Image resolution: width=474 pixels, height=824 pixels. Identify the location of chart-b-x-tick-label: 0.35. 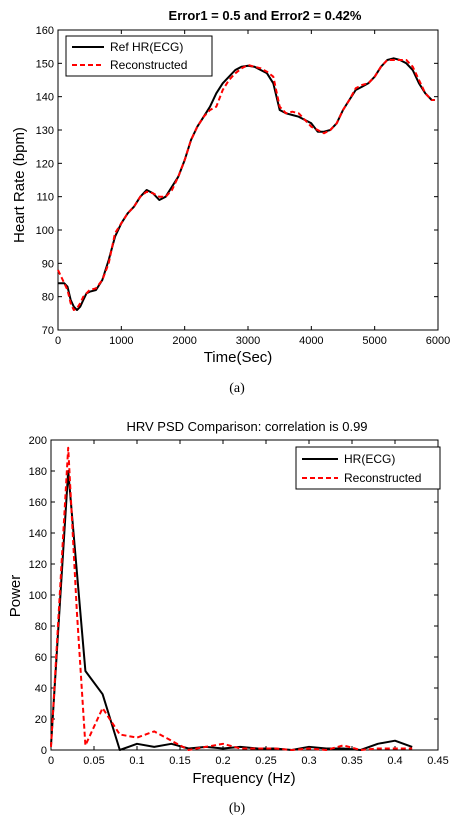
(351, 761).